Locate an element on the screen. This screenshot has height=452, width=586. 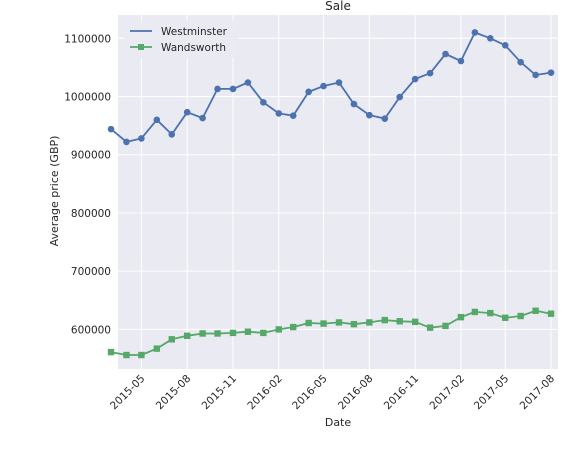
legend-marker-wandsworth is located at coordinates (141, 47).